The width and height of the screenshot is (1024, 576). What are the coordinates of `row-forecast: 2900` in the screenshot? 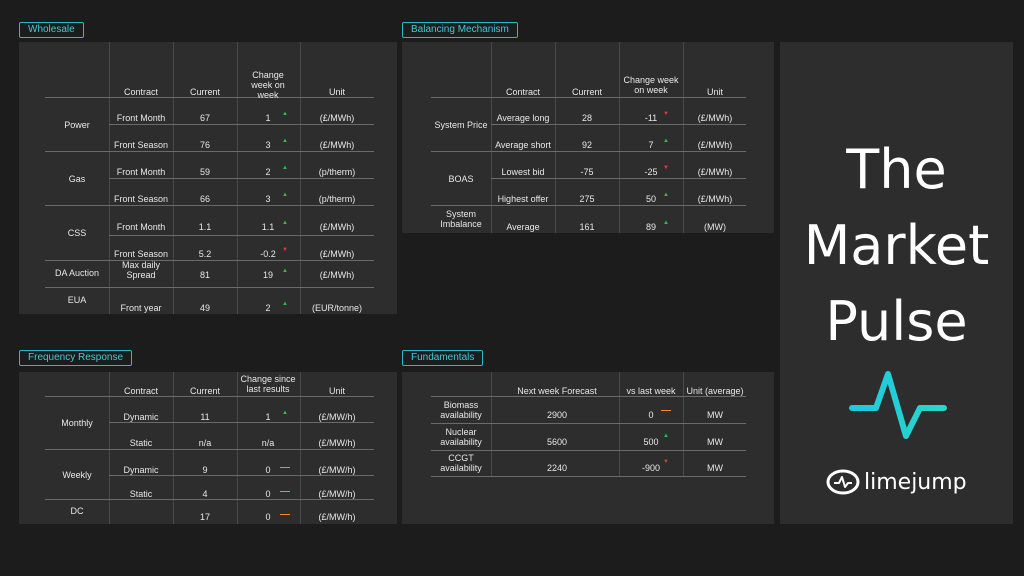 It's located at (557, 415).